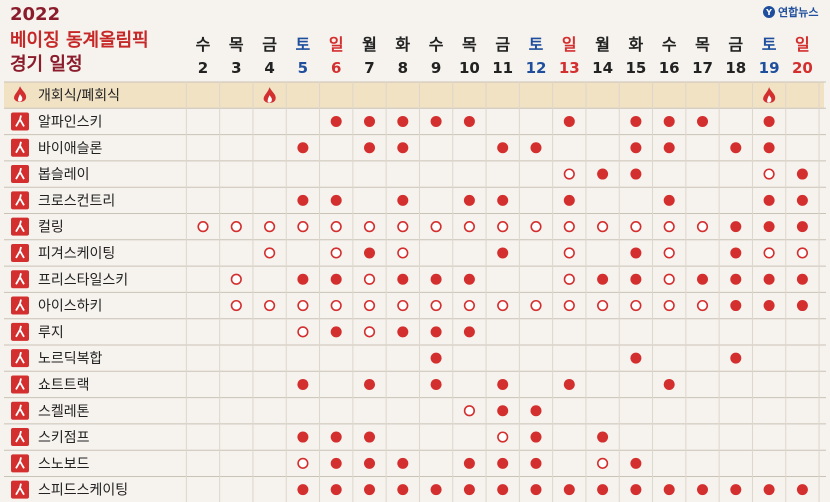 This screenshot has height=502, width=830. Describe the element at coordinates (35, 14) in the screenshot. I see `title-year: 2022` at that location.